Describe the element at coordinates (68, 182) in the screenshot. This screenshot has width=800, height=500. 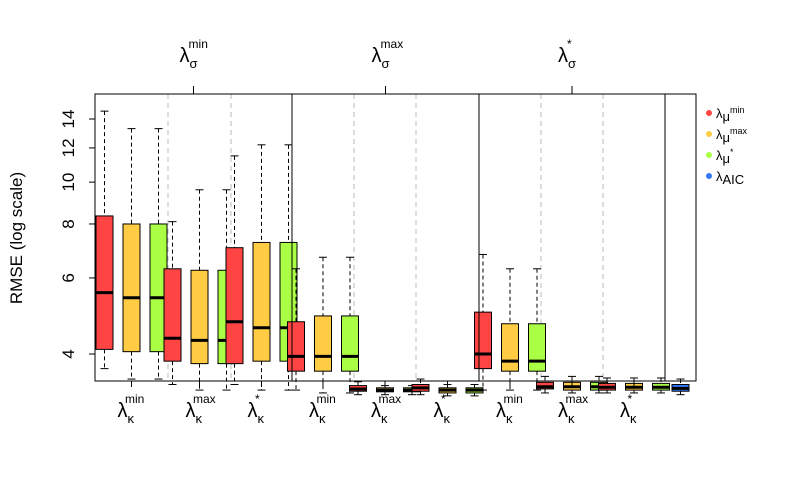
I see `y-tick-label: 10` at that location.